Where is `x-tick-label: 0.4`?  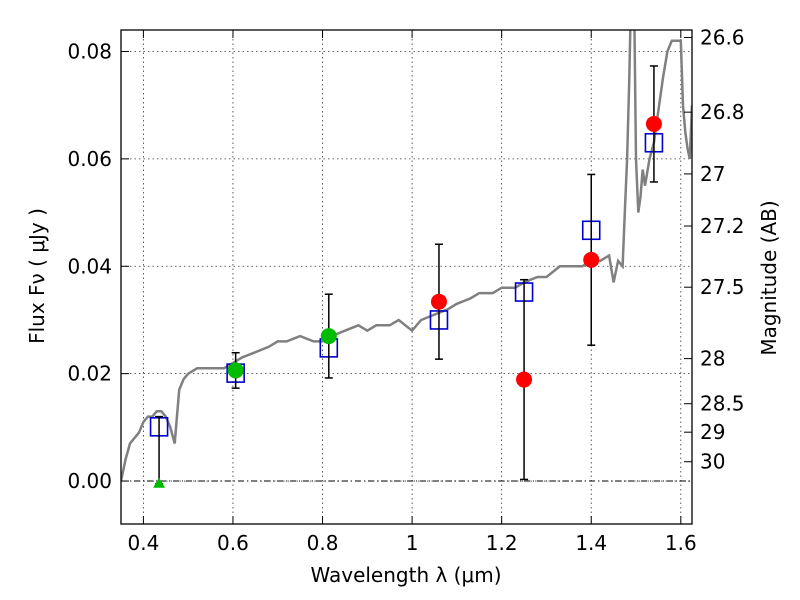 x-tick-label: 0.4 is located at coordinates (143, 543).